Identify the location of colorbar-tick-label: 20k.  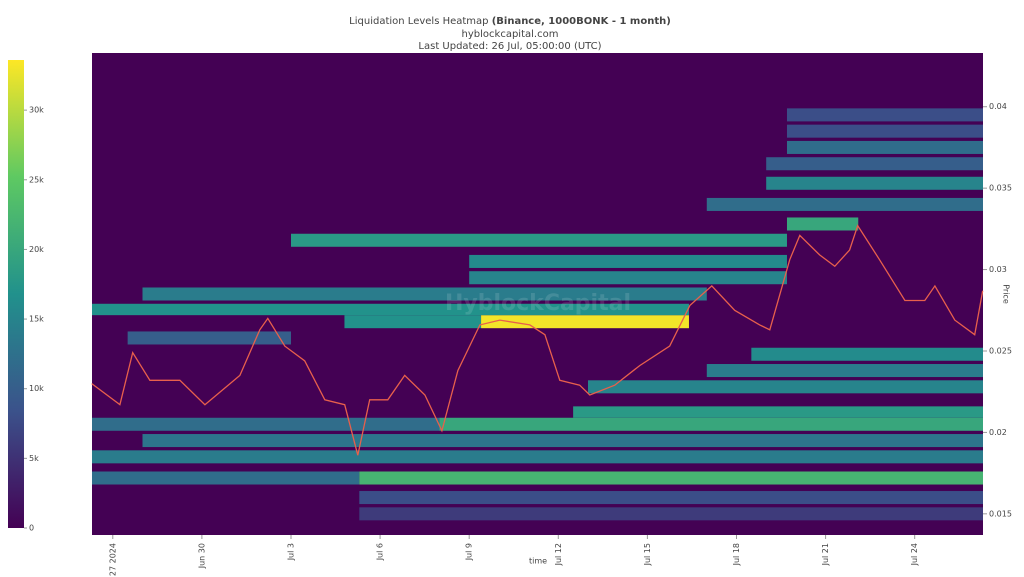
(36, 249).